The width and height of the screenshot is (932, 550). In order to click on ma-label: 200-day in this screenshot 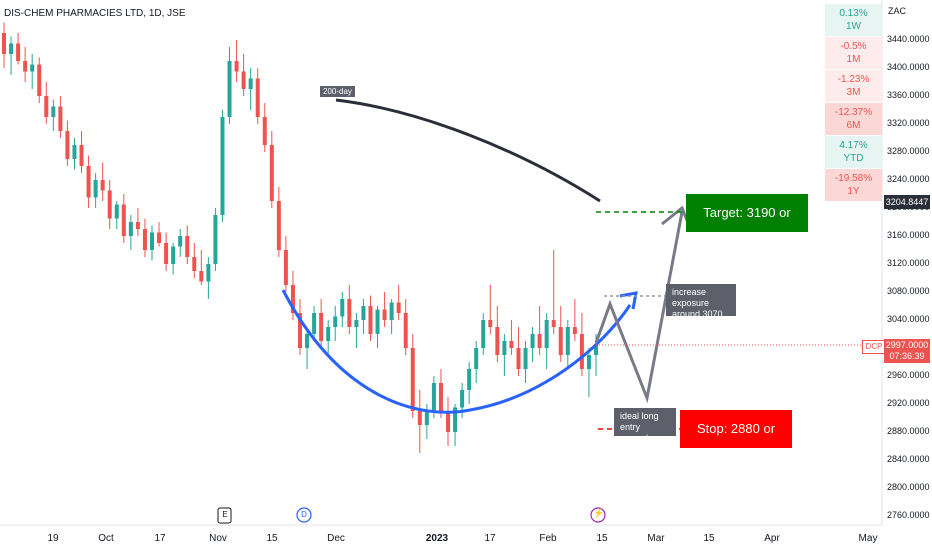, I will do `click(337, 91)`.